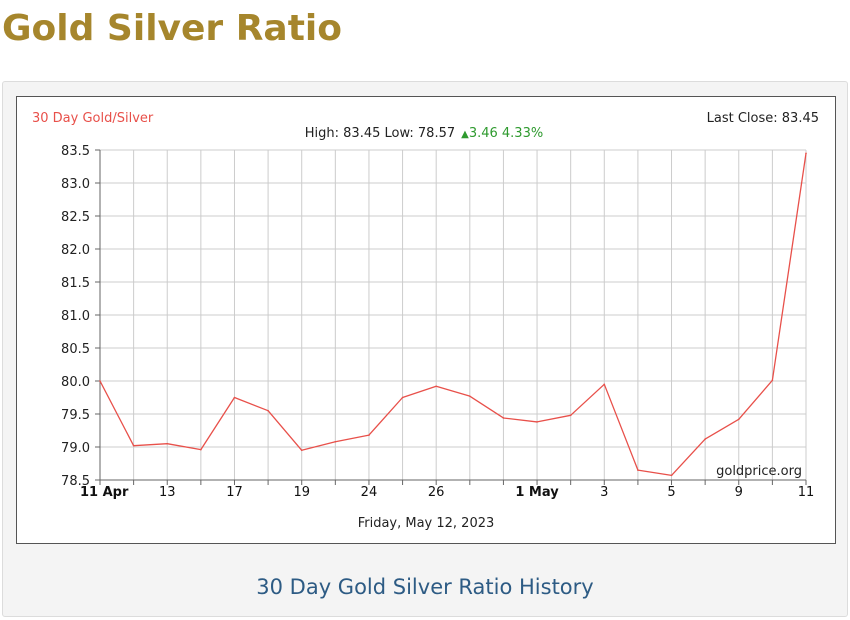  I want to click on y-tick-label: 80.0, so click(75, 382).